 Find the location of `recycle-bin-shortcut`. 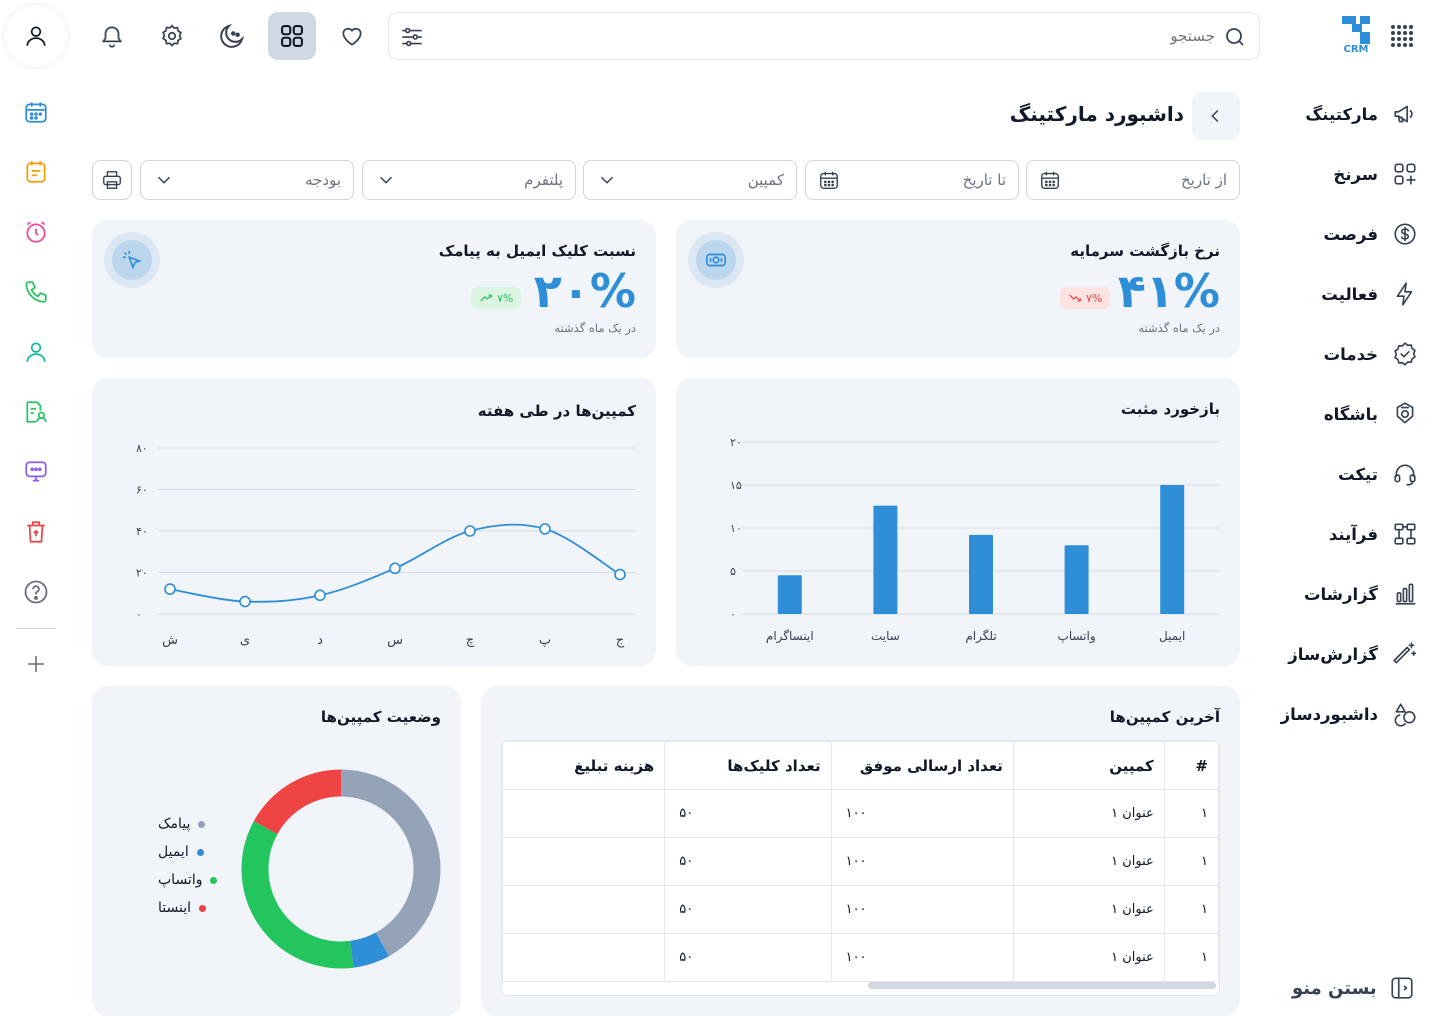

recycle-bin-shortcut is located at coordinates (36, 532).